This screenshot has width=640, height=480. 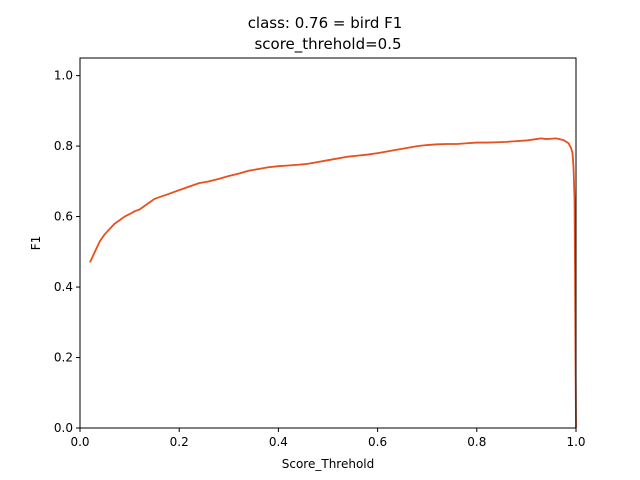 I want to click on y-tick-label: 0.8, so click(x=63, y=146).